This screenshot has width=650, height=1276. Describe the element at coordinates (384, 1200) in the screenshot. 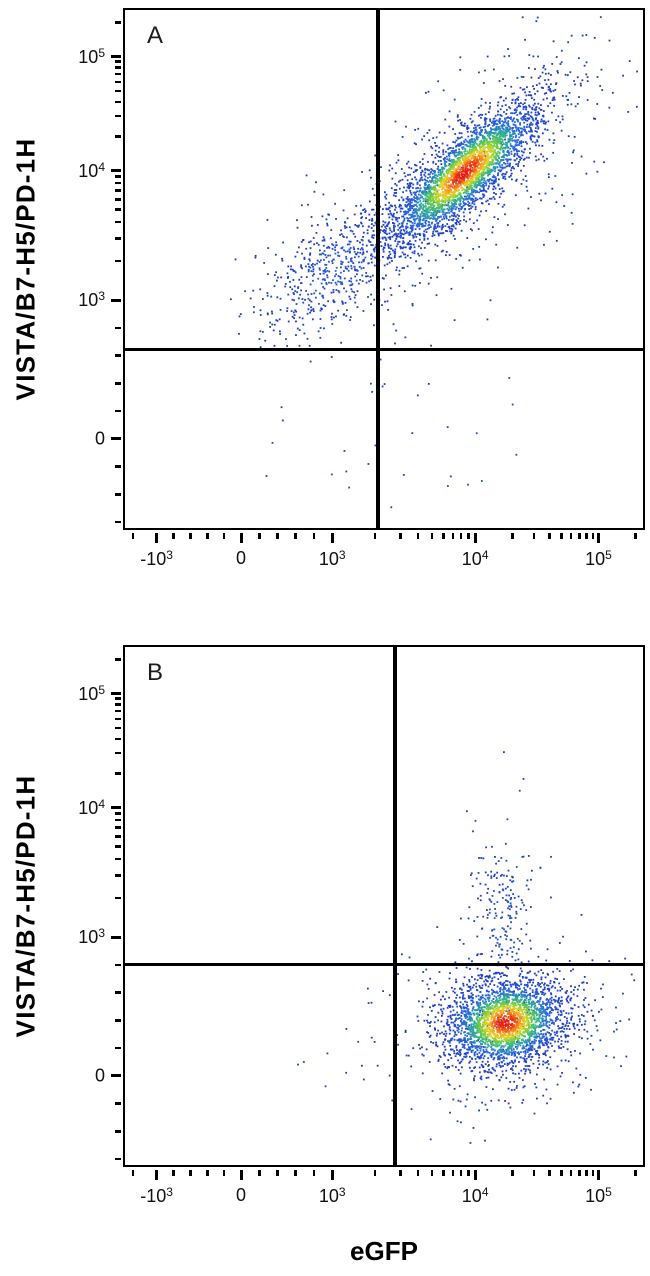

I see `x-axis-ticks-panel-b: -103 0 10³ 10⁴ 10⁵` at that location.